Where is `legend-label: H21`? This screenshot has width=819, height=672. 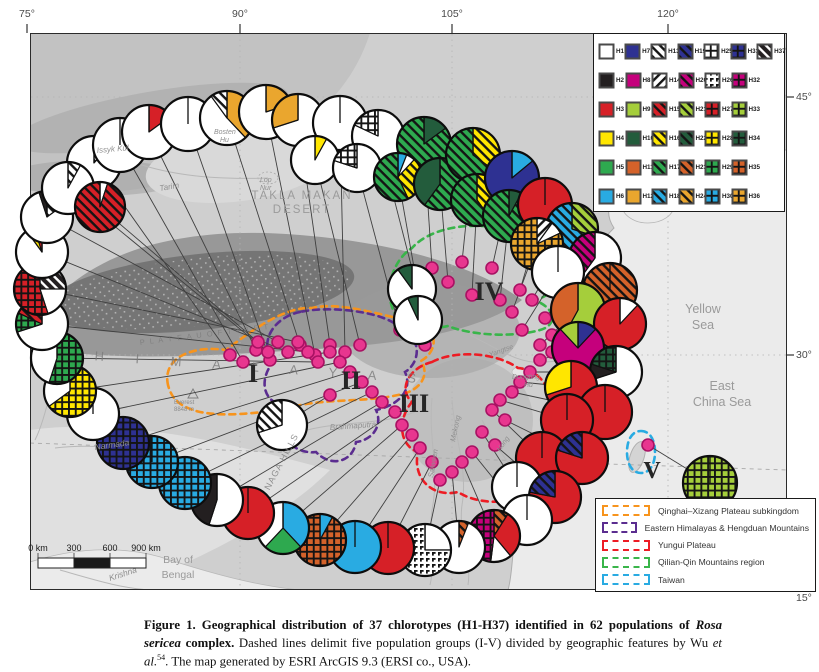
legend-label: H21 is located at coordinates (701, 109).